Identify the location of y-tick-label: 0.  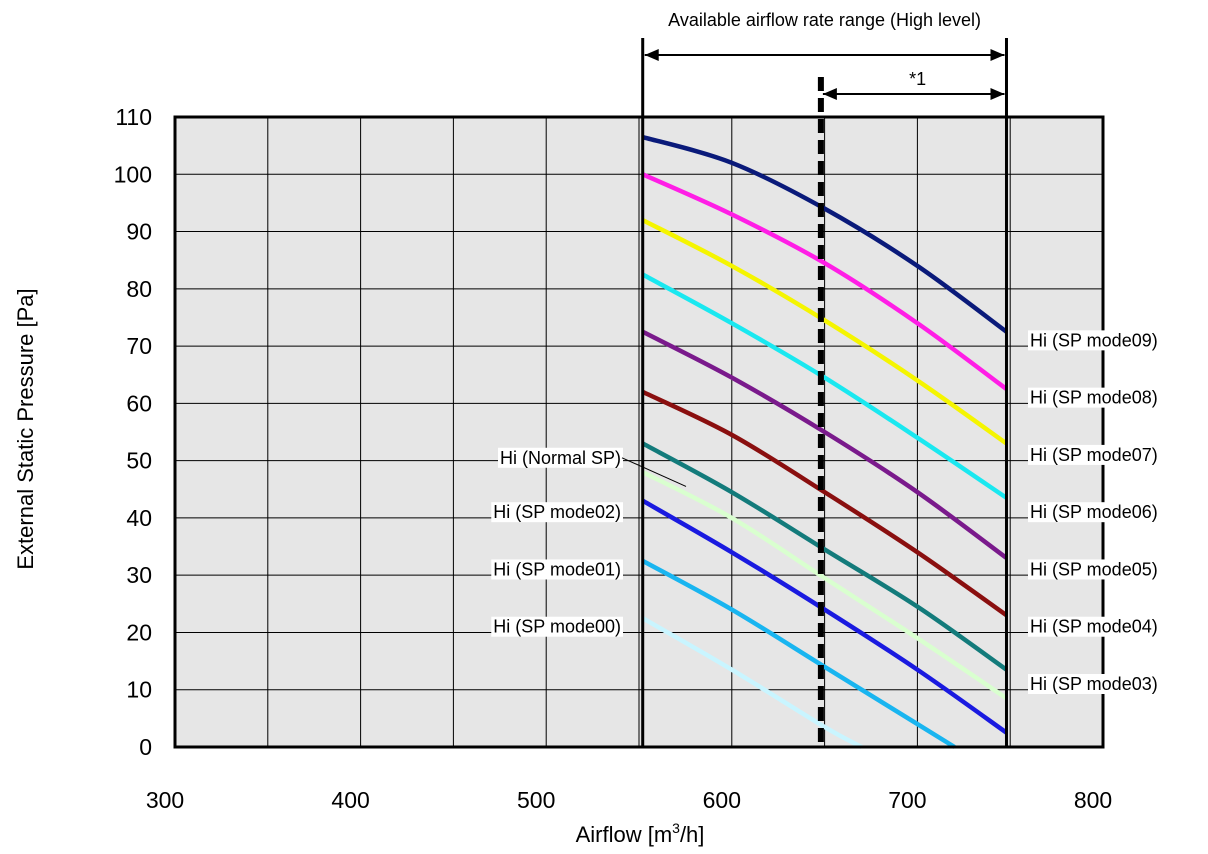
(145, 747).